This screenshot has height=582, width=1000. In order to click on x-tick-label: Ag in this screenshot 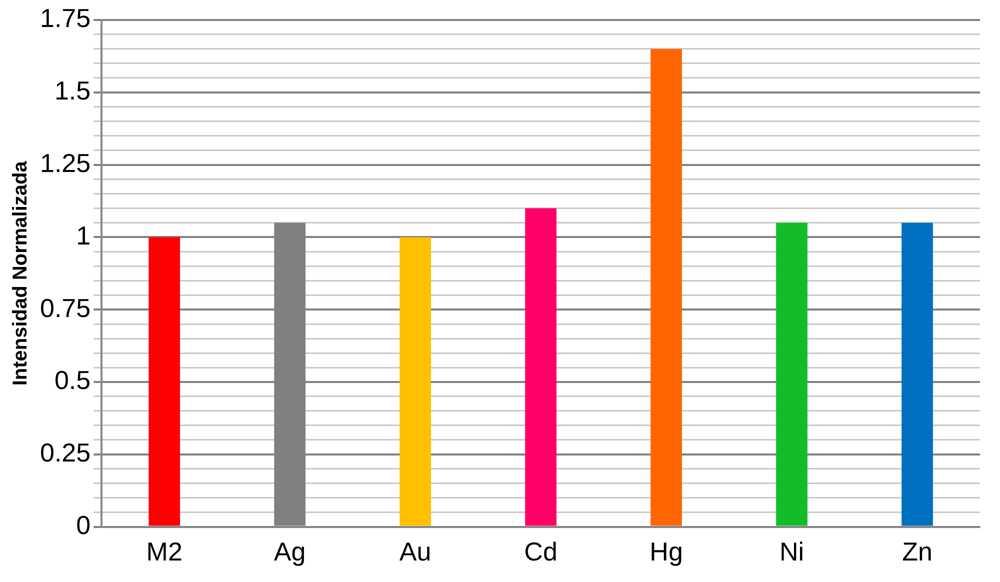, I will do `click(290, 551)`.